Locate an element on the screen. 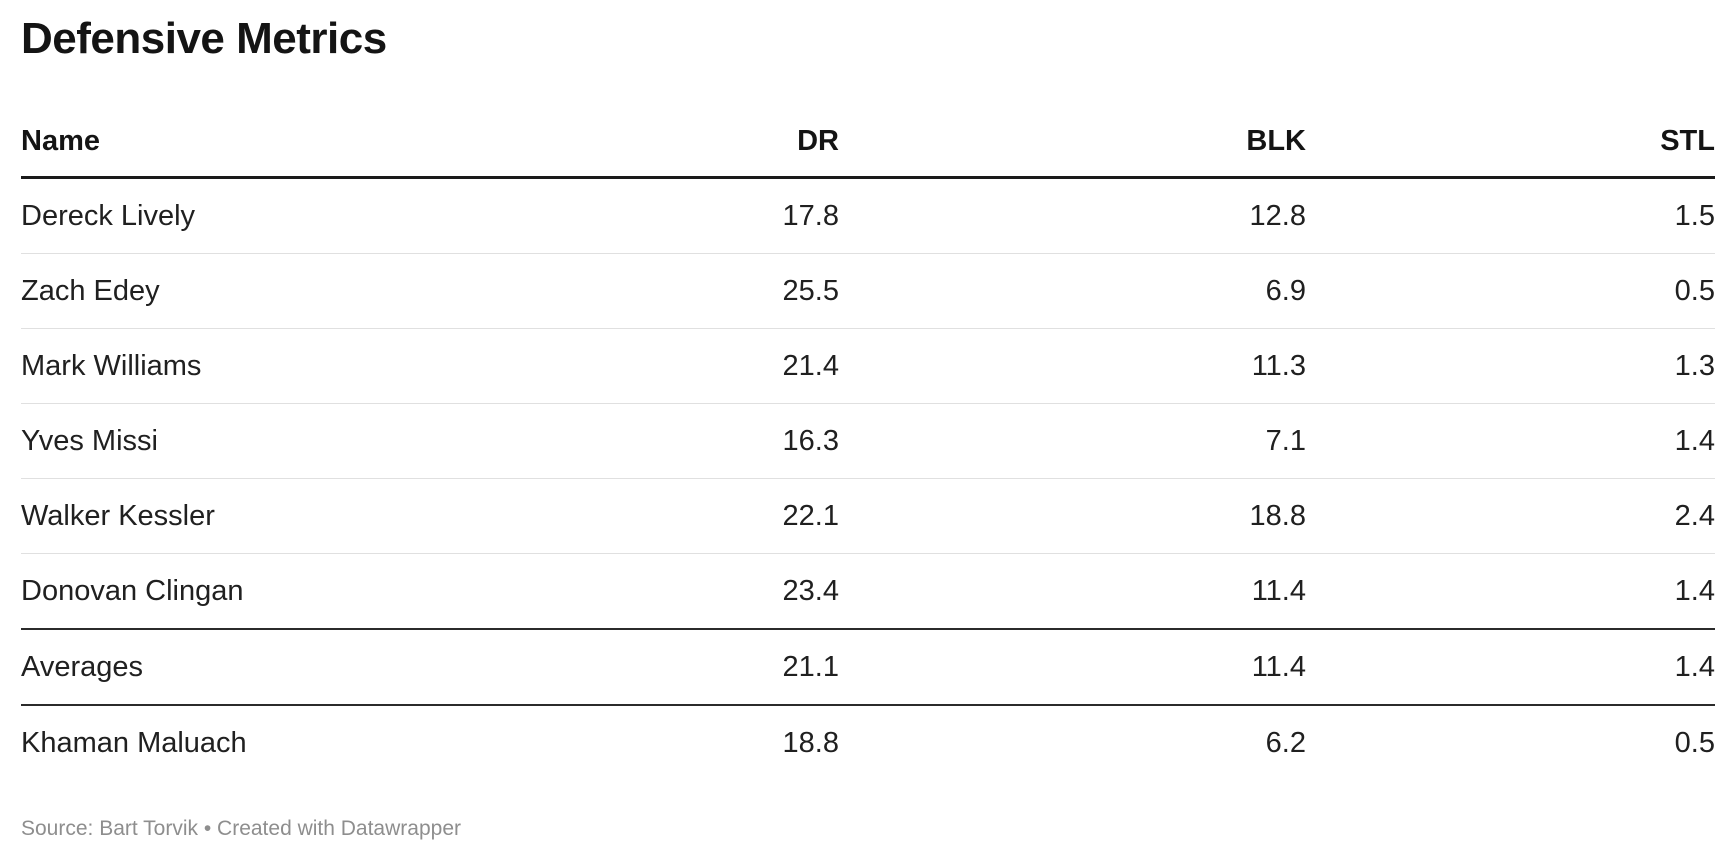  averages-label-cell: Averages is located at coordinates (230, 667).